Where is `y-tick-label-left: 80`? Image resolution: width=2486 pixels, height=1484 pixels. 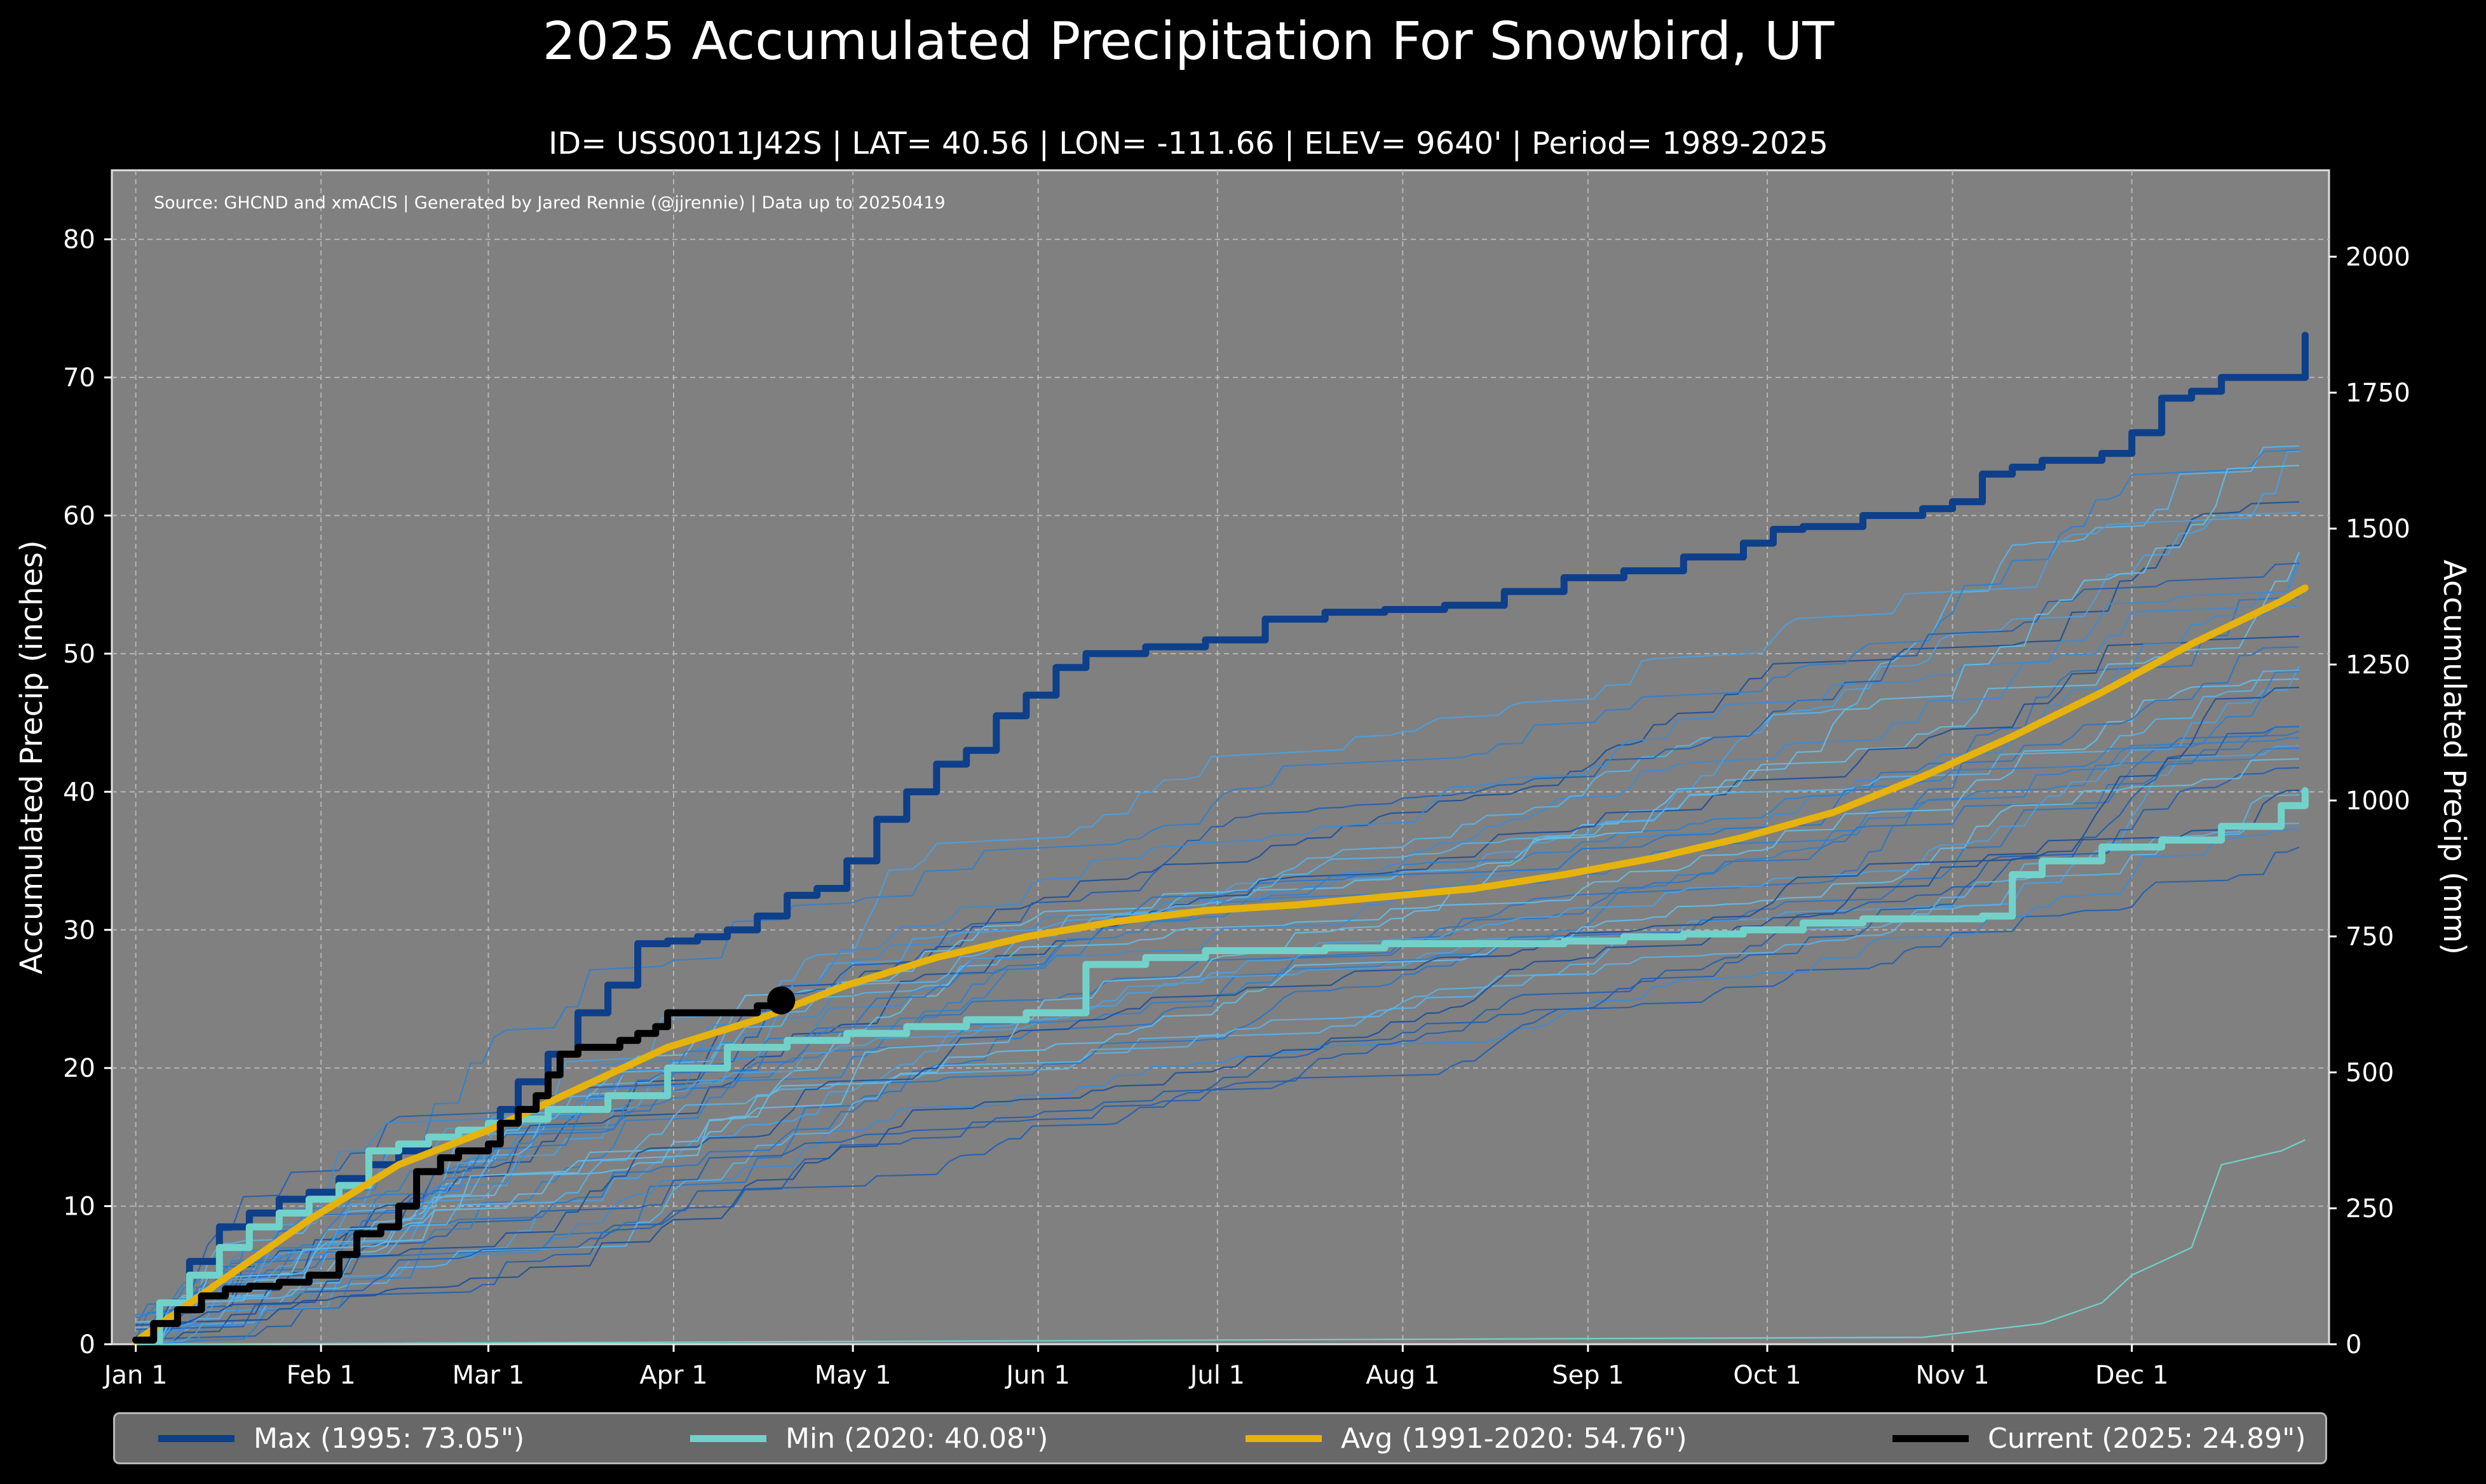 y-tick-label-left: 80 is located at coordinates (79, 241).